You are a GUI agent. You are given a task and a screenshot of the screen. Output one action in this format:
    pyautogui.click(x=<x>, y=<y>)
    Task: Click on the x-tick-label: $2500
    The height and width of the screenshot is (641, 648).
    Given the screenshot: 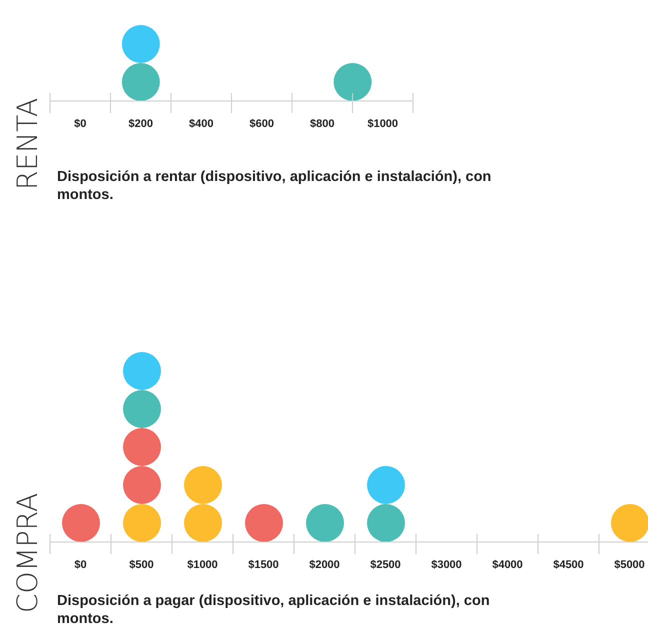 What is the action you would take?
    pyautogui.click(x=385, y=565)
    